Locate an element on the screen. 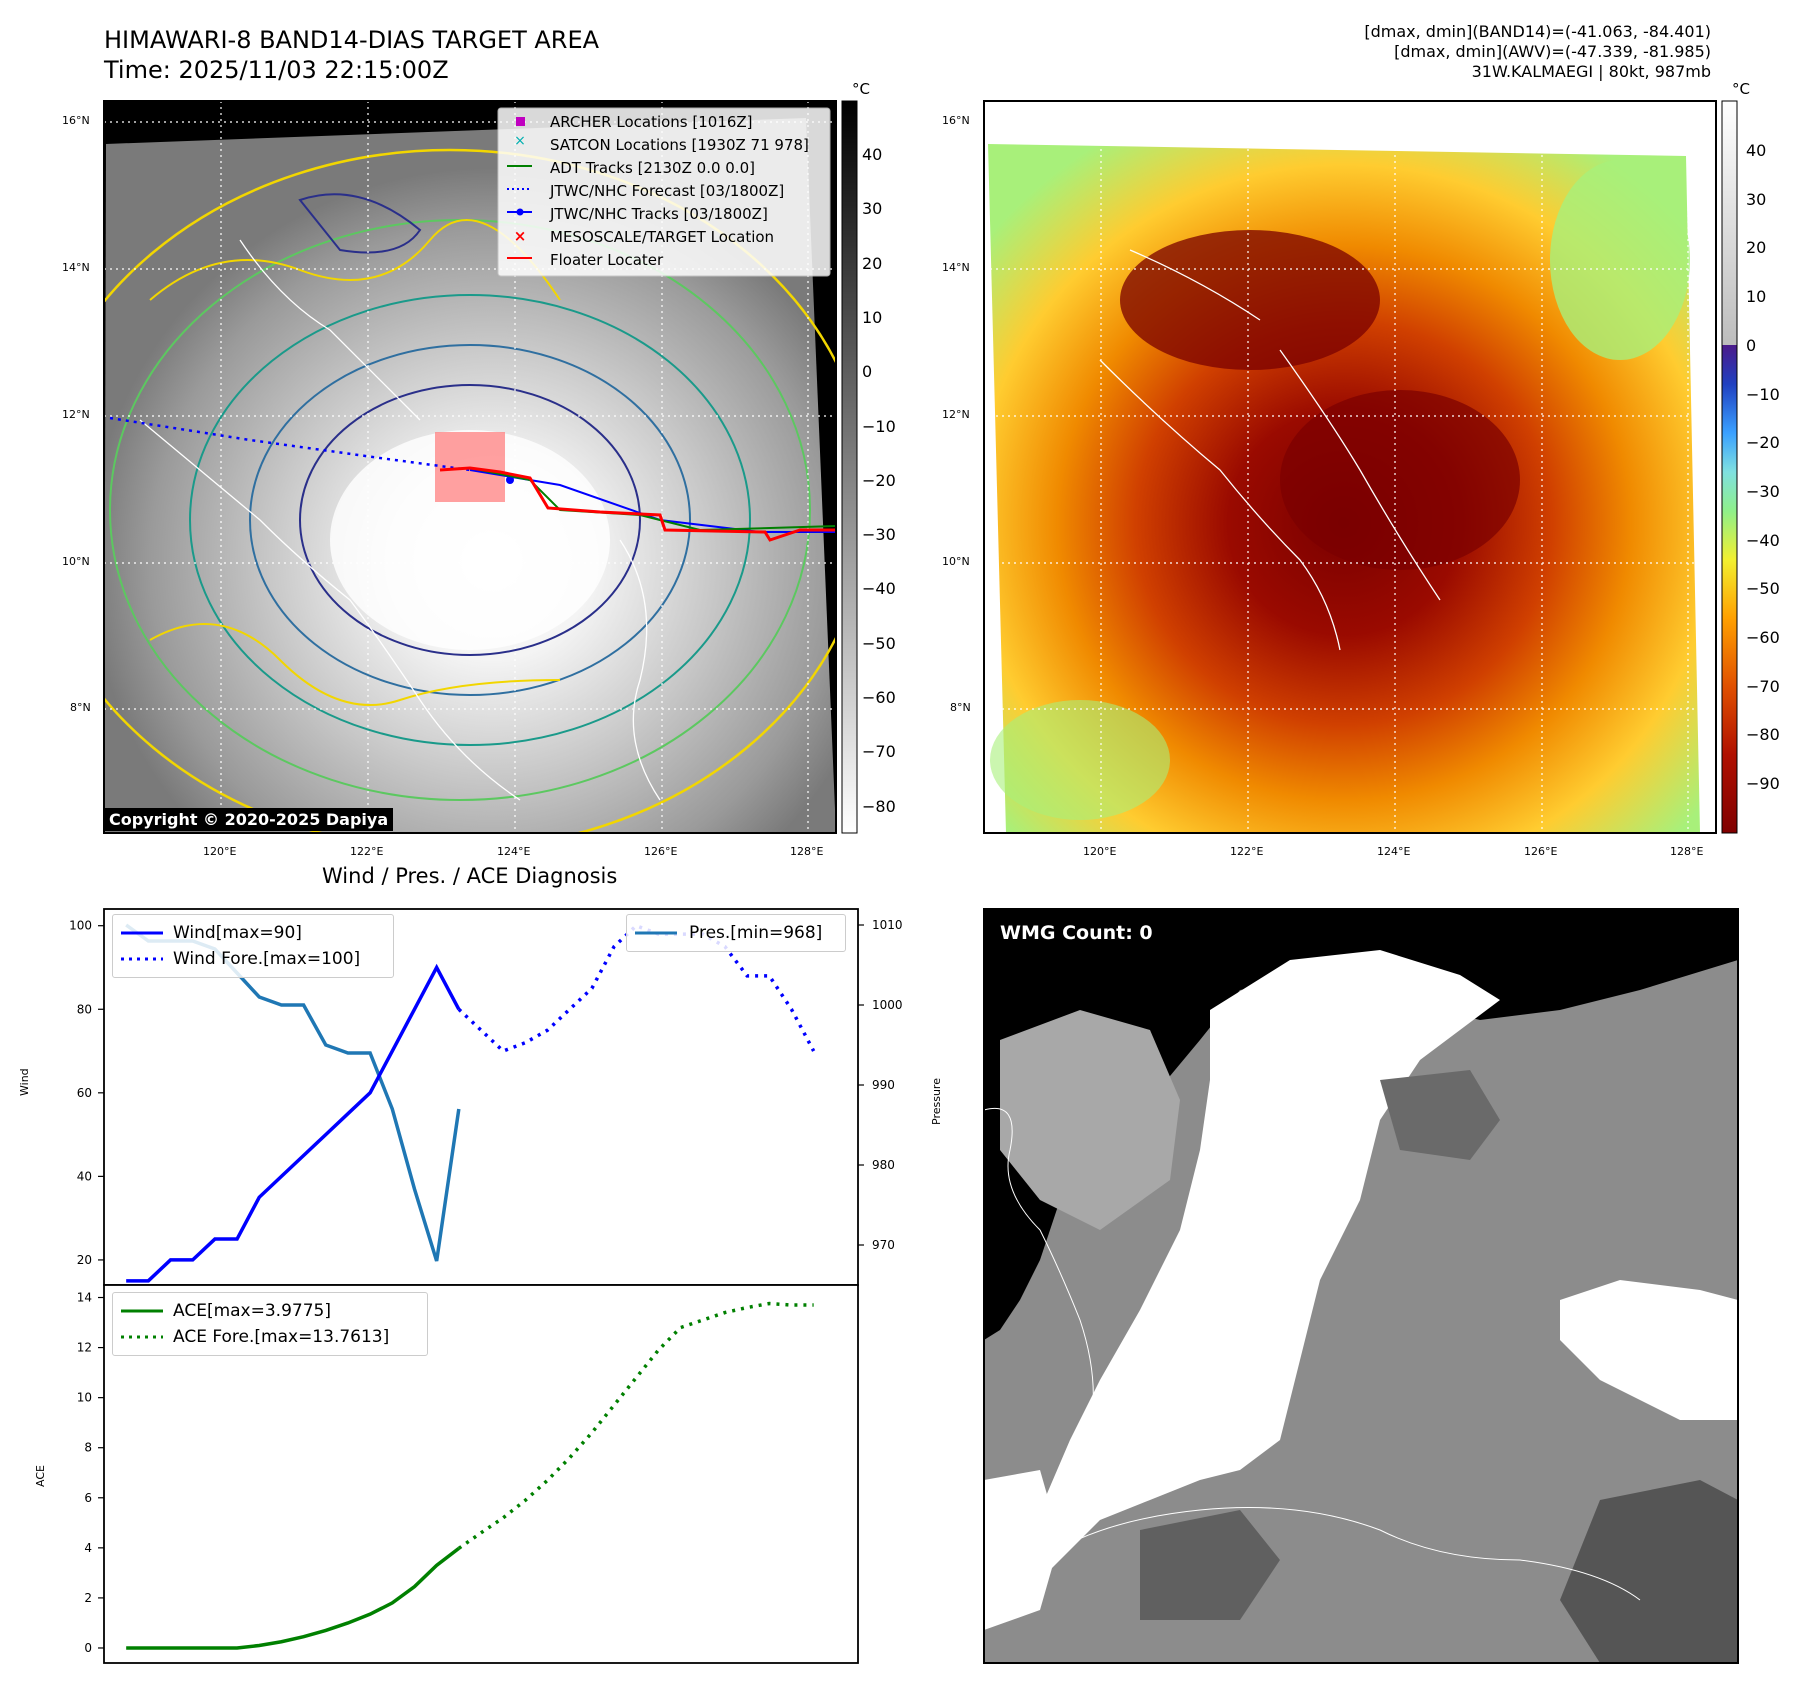  legend-wind: Wind[max=90] is located at coordinates (237, 933).